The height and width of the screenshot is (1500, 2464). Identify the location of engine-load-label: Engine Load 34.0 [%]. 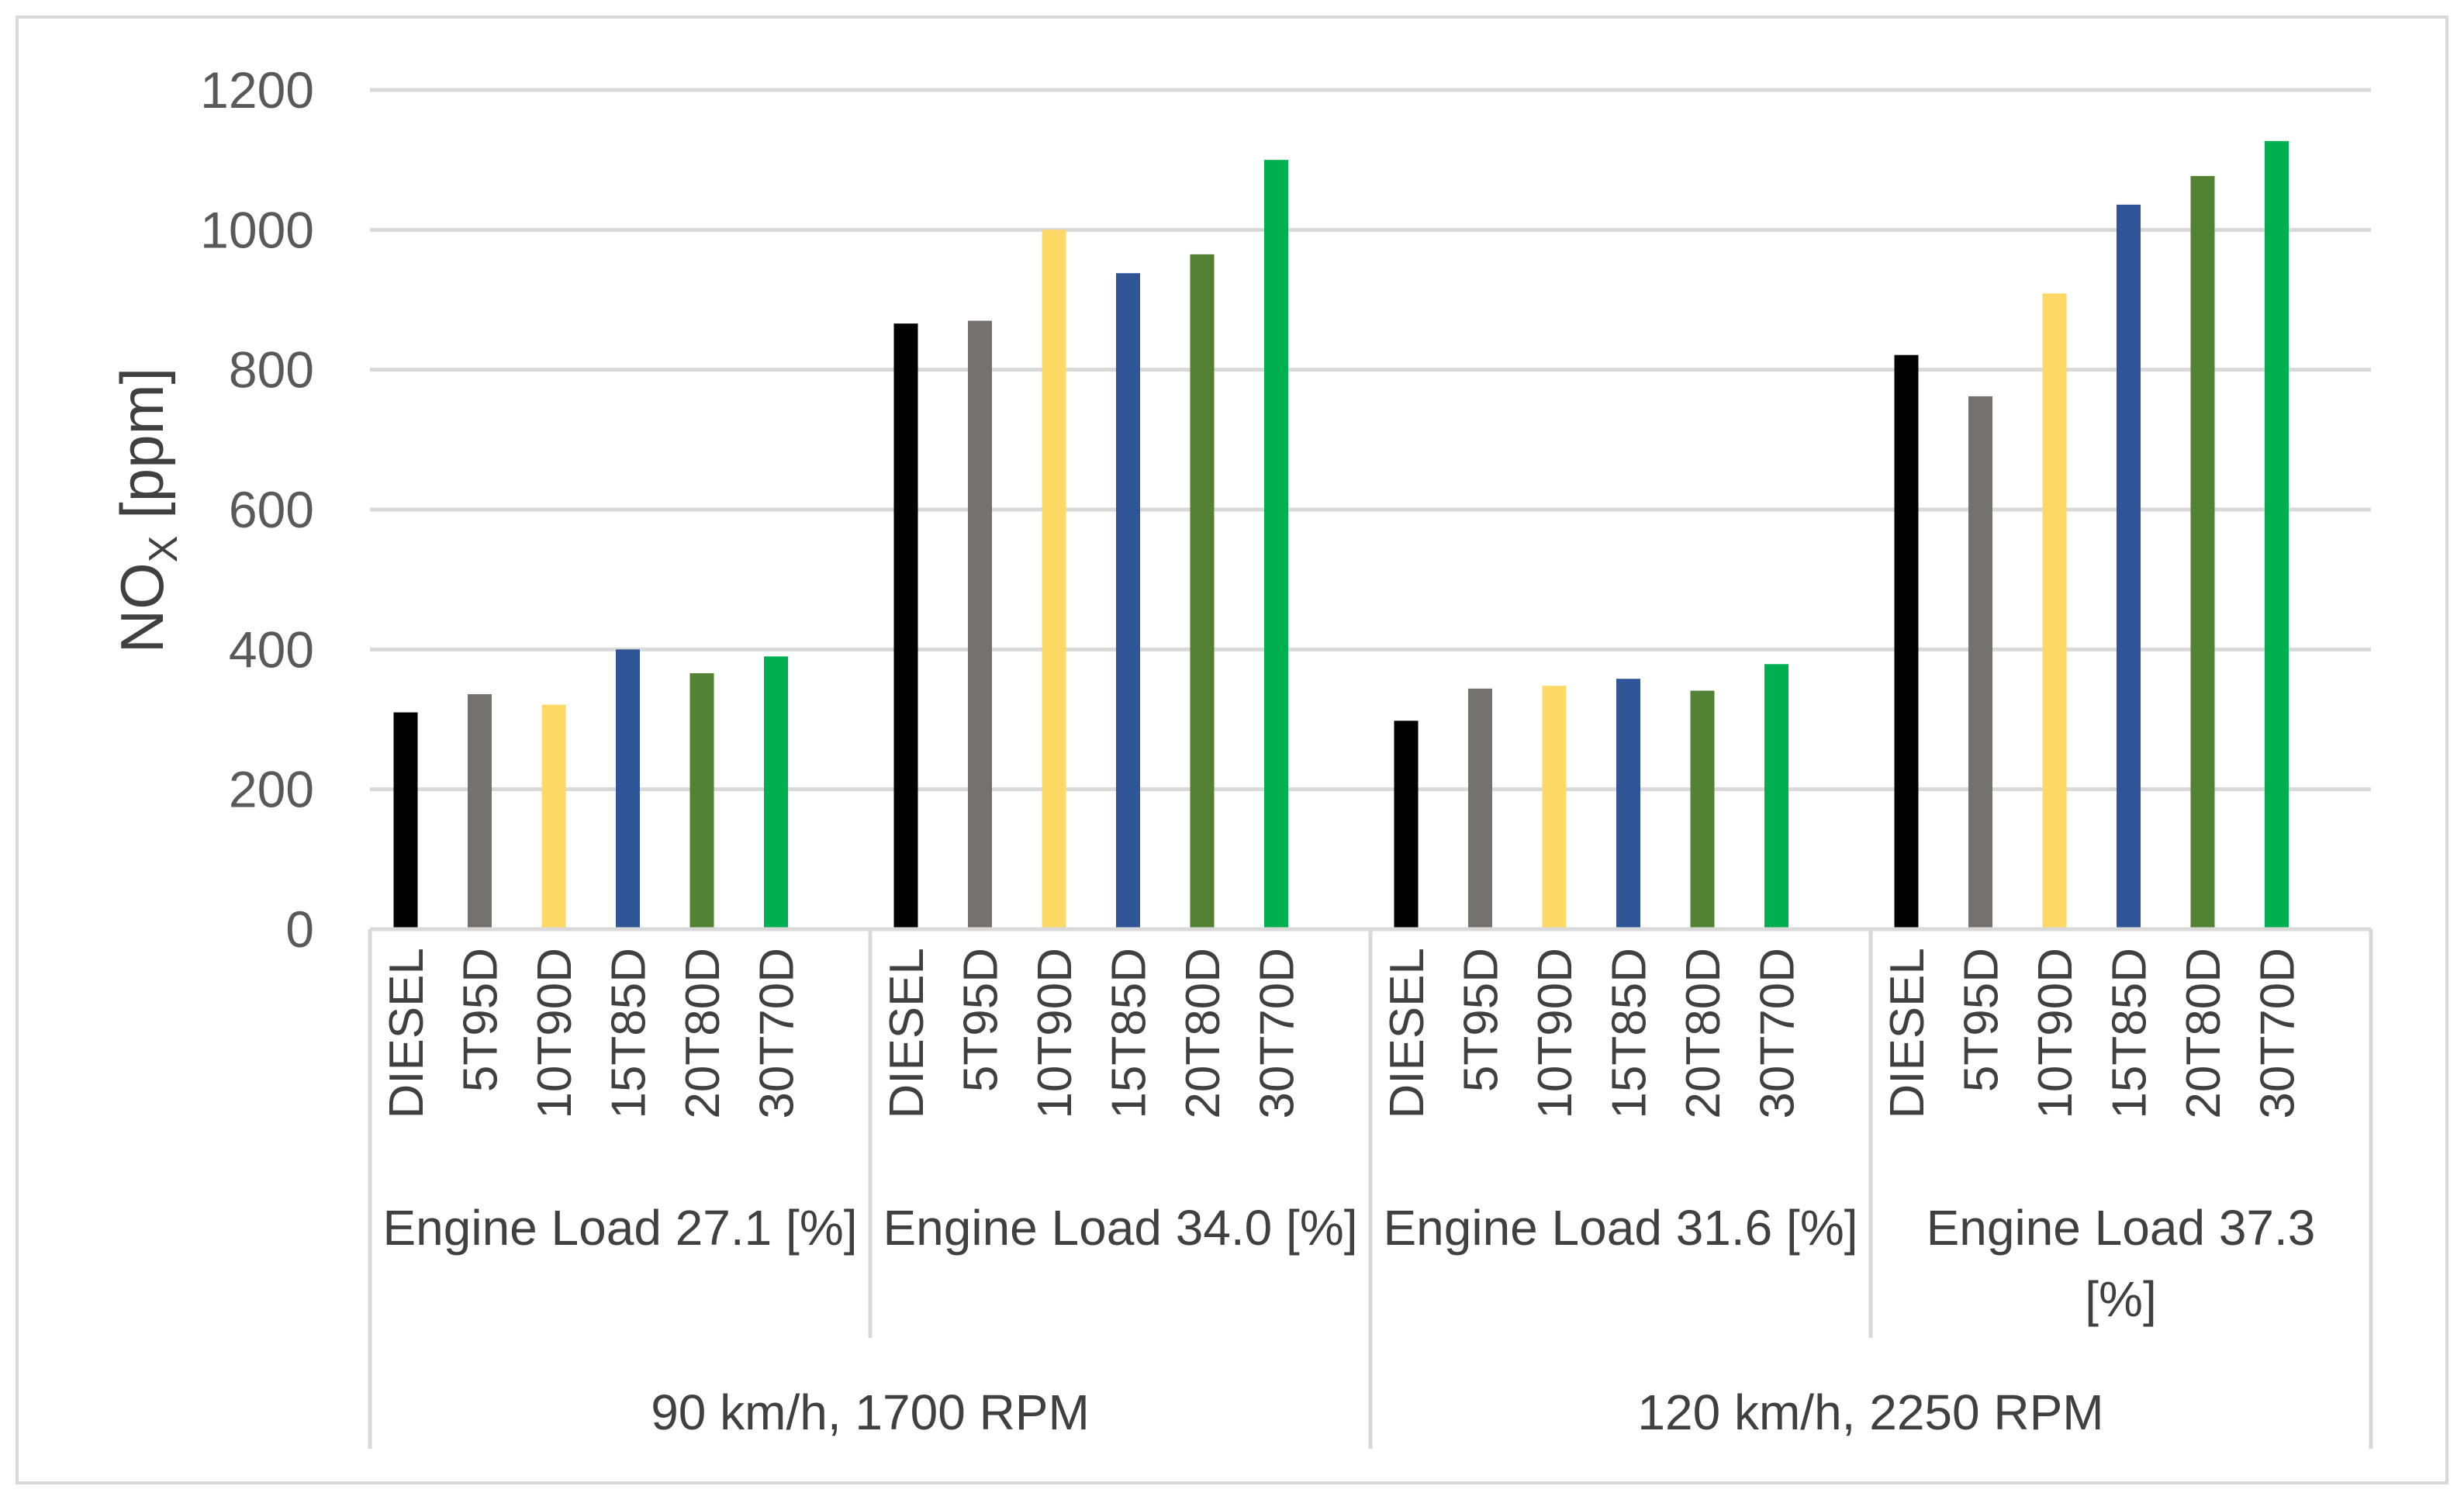
(1120, 1228).